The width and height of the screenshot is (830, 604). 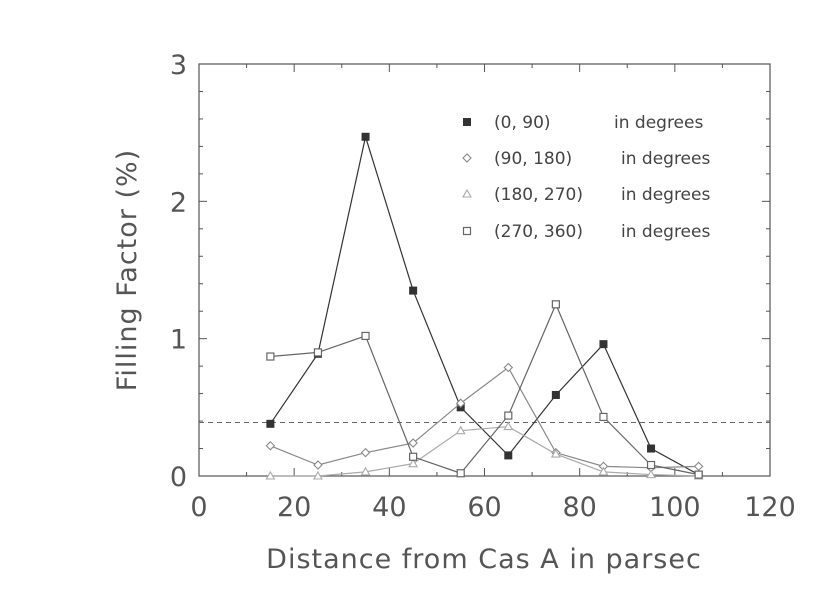 I want to click on x-tick-label: 20, so click(x=294, y=507).